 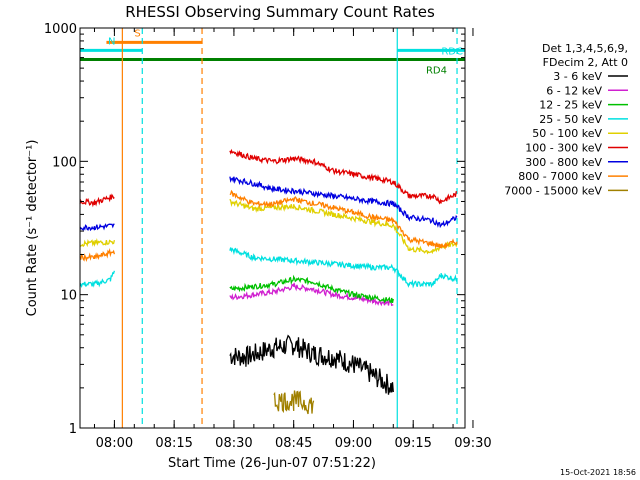 I want to click on x-tick-label: 09:00, so click(x=353, y=443).